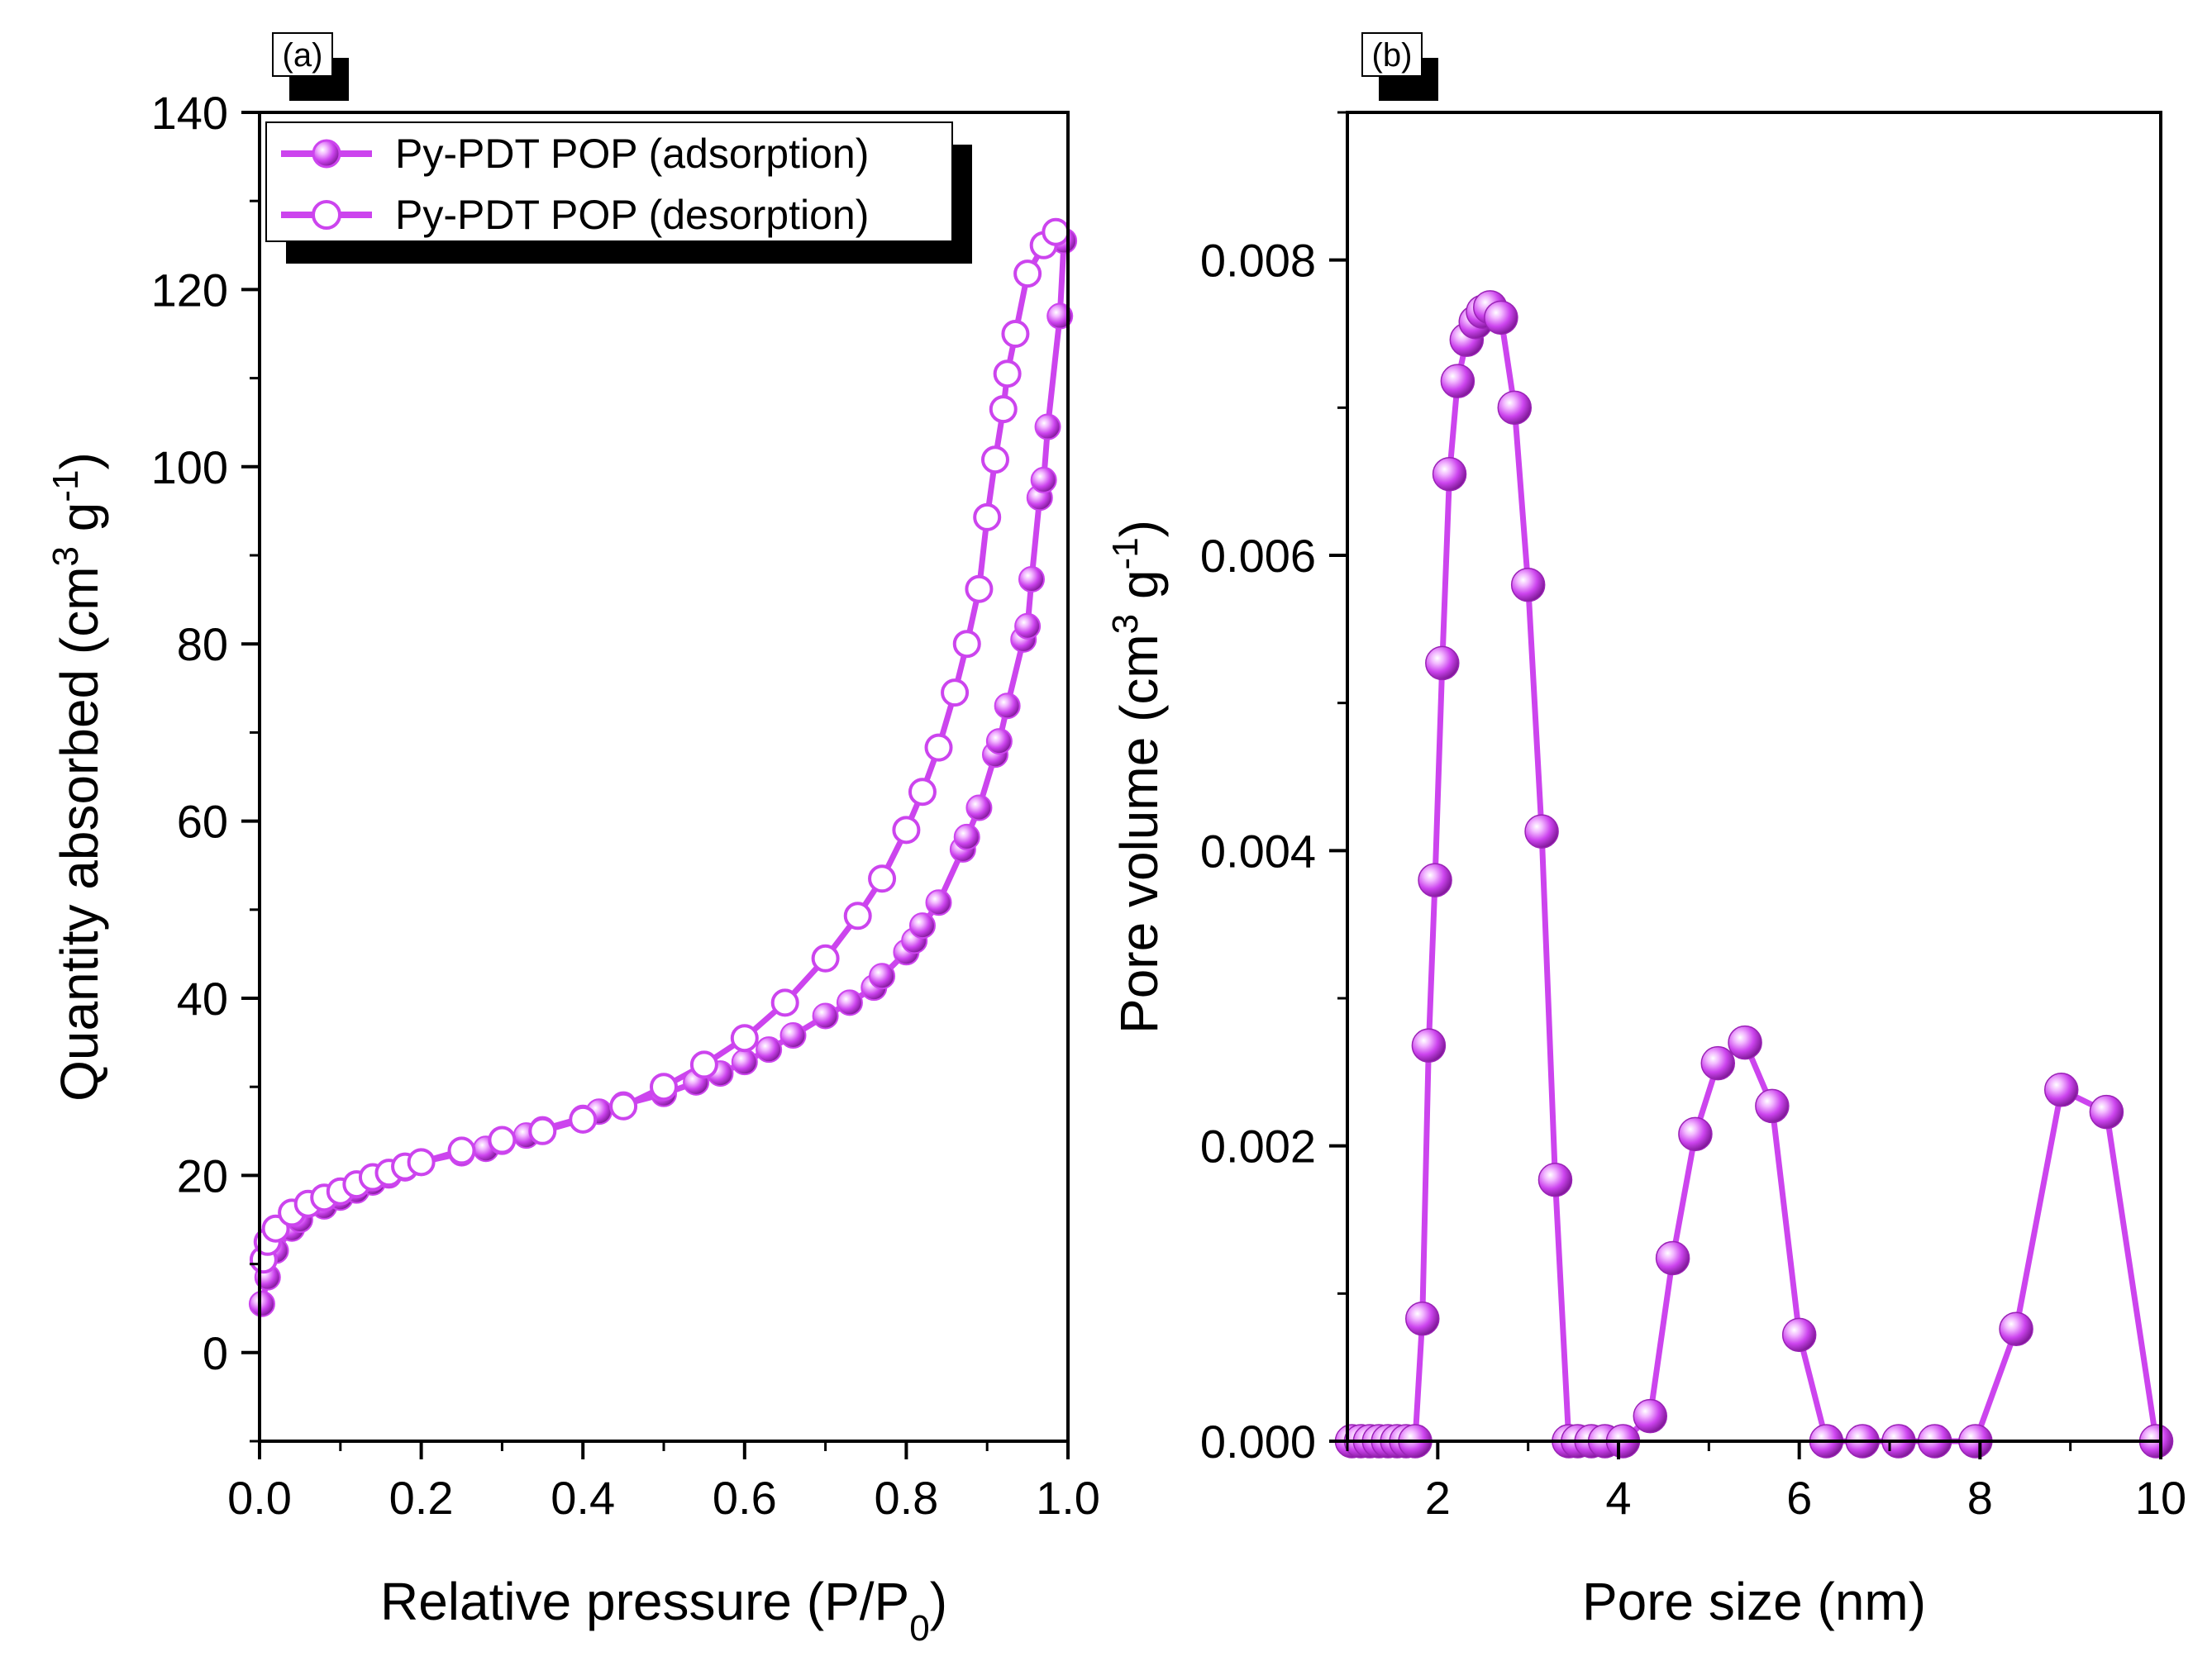  Describe the element at coordinates (202, 1175) in the screenshot. I see `panel-a-y-tick-label: 20` at that location.